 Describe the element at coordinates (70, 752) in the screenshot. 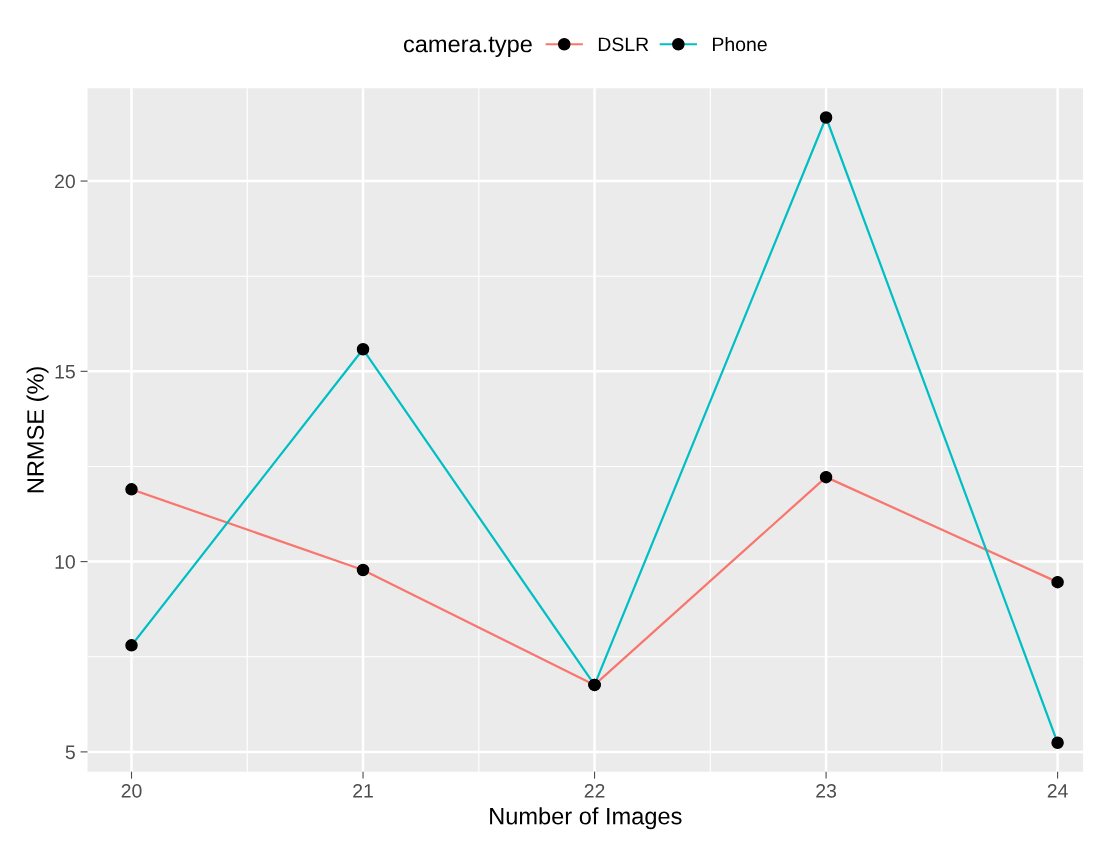

I see `y-tick-label: 5` at that location.